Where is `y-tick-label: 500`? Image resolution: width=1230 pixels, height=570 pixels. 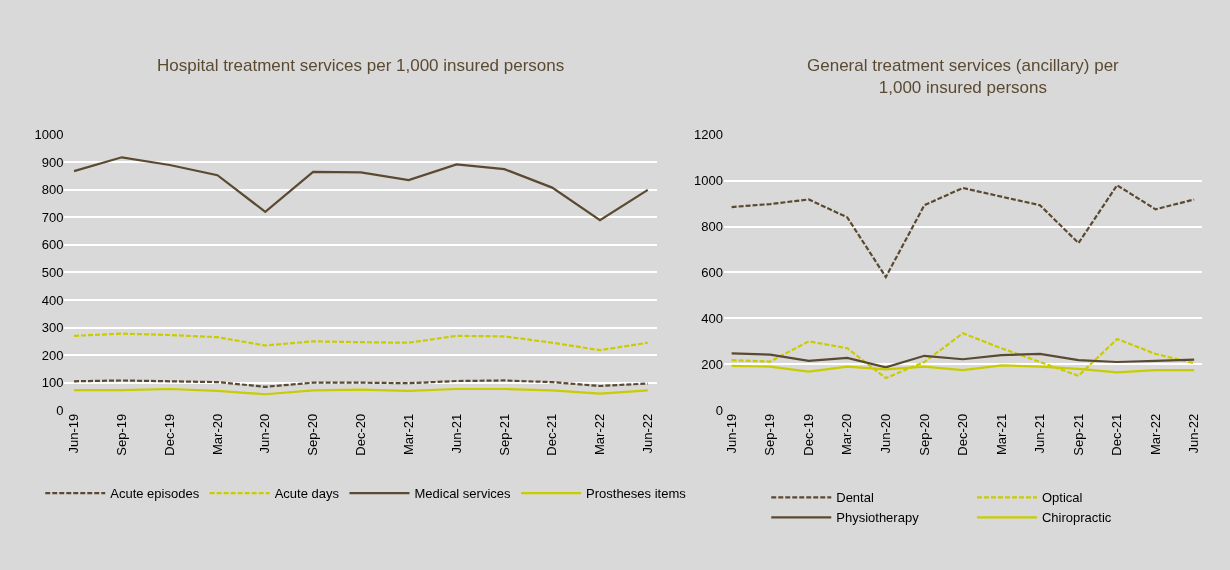
y-tick-label: 500 is located at coordinates (52, 273).